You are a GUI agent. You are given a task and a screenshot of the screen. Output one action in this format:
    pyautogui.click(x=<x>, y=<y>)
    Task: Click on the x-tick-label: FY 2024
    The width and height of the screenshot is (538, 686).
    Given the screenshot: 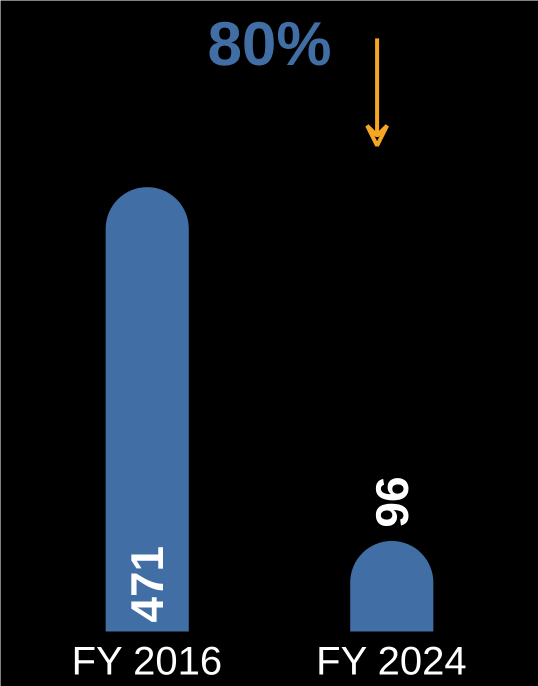 What is the action you would take?
    pyautogui.click(x=391, y=662)
    